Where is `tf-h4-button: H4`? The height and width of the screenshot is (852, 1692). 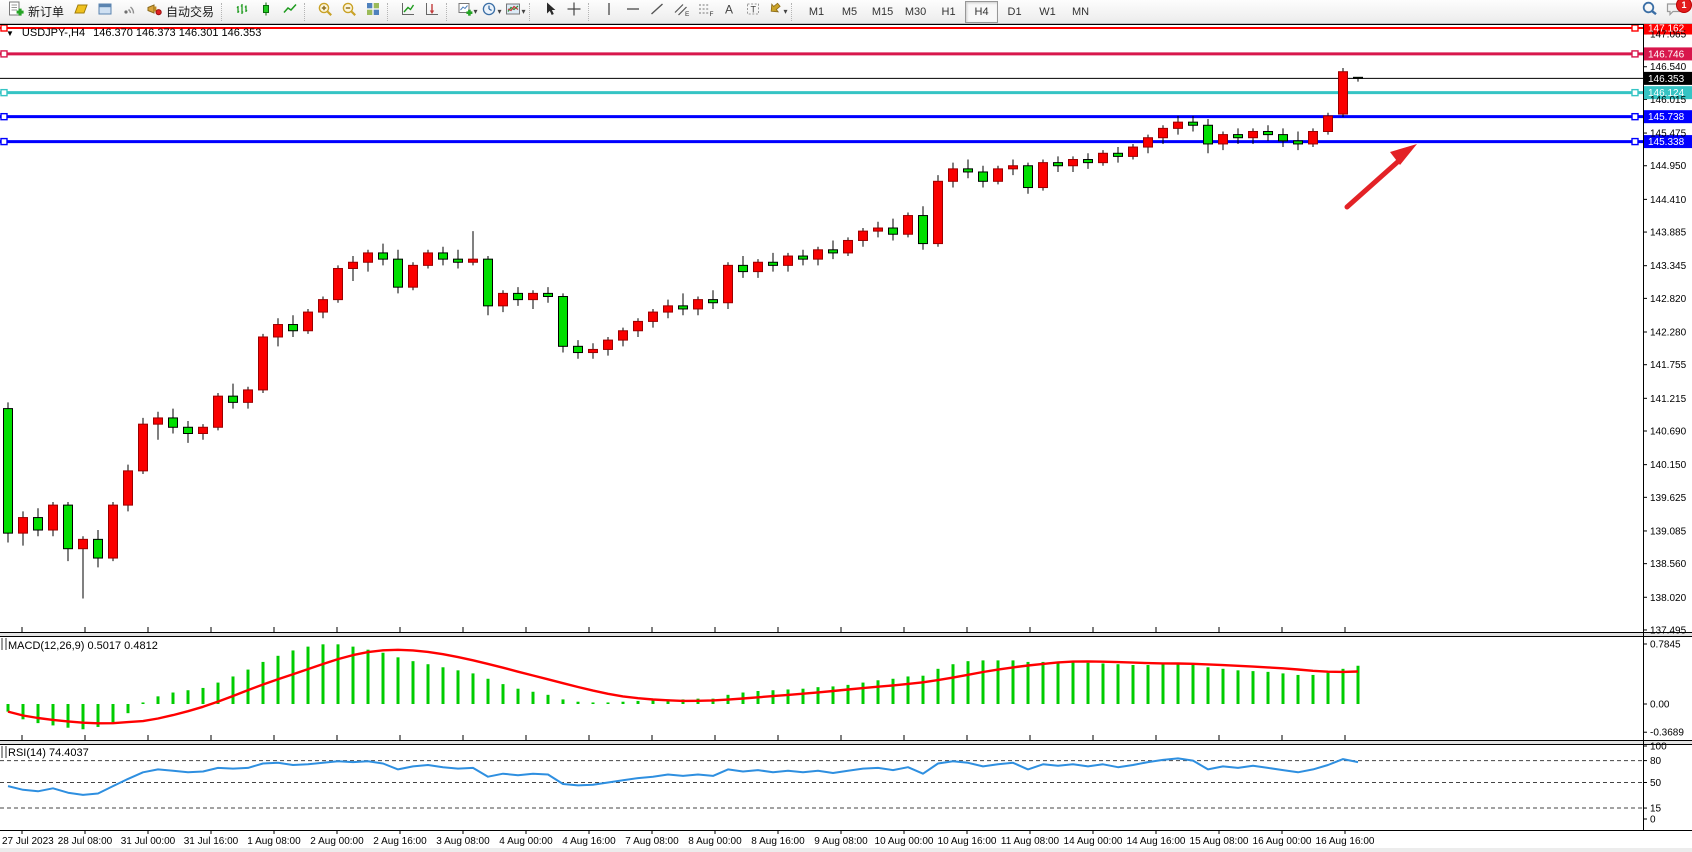 tf-h4-button: H4 is located at coordinates (982, 11).